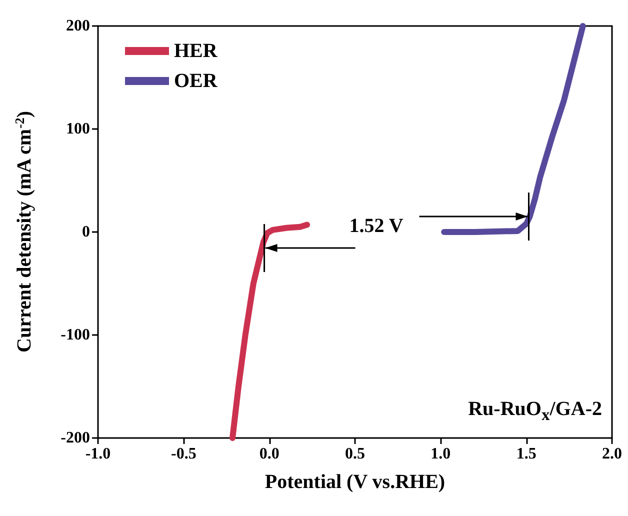 The height and width of the screenshot is (516, 628). What do you see at coordinates (440, 454) in the screenshot?
I see `x-tick-label: 1.0` at bounding box center [440, 454].